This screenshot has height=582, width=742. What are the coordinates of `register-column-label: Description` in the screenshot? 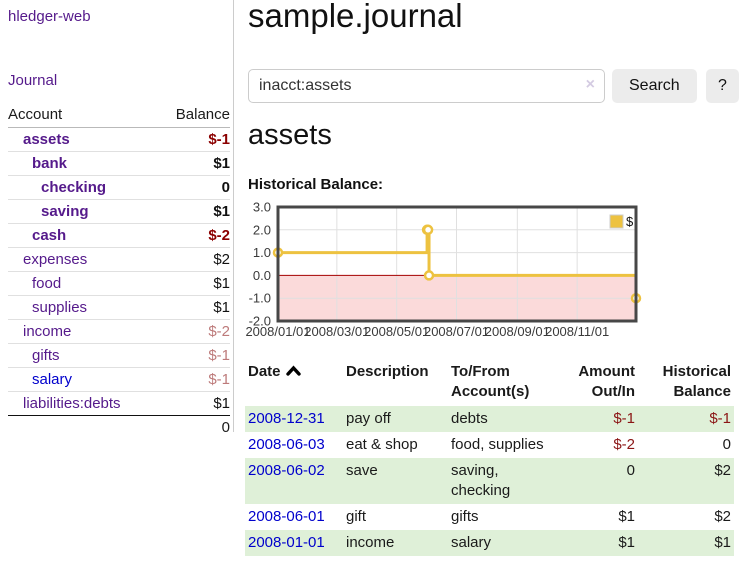 It's located at (387, 371).